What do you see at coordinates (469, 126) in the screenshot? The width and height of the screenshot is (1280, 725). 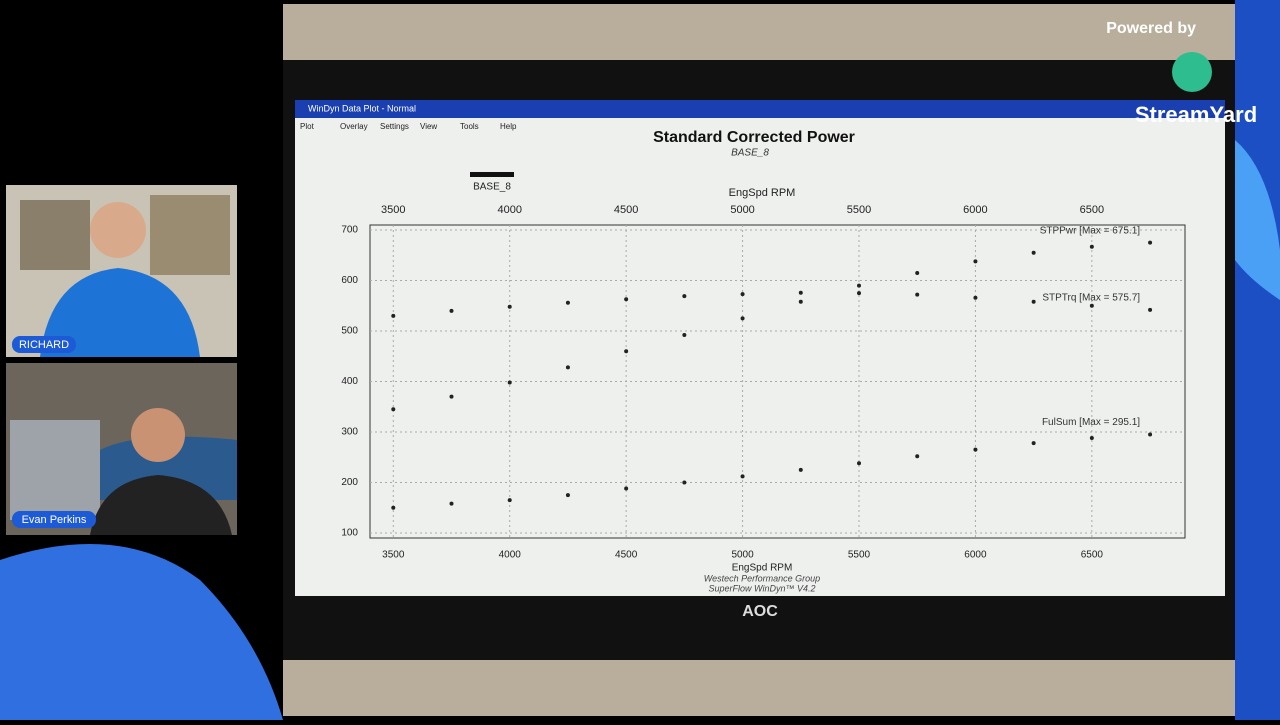 I see `menu-item: Tools` at bounding box center [469, 126].